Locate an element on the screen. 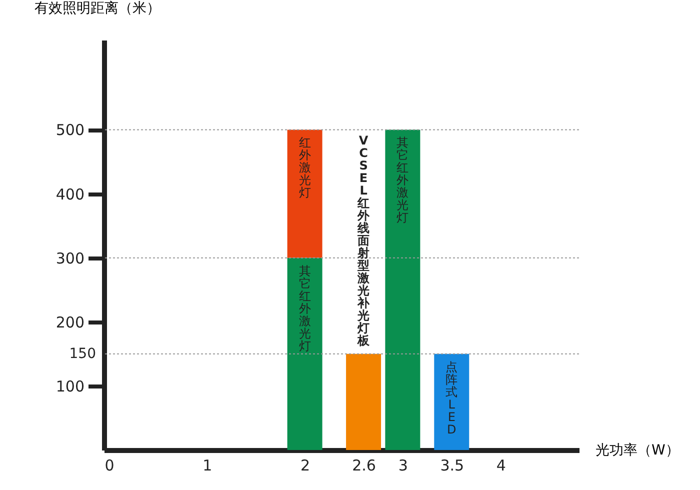  y-tick-label: 100 is located at coordinates (70, 386).